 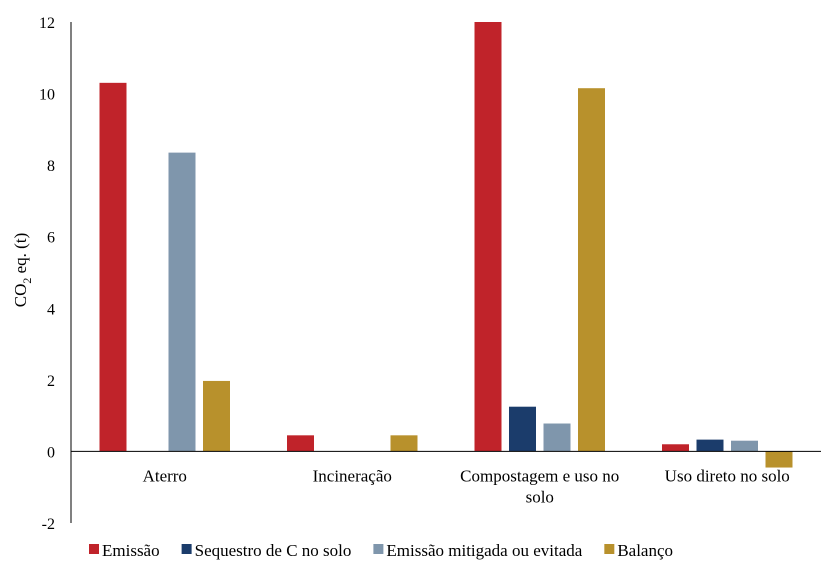 I want to click on x-category-label: Uso direto no solo, so click(x=727, y=475).